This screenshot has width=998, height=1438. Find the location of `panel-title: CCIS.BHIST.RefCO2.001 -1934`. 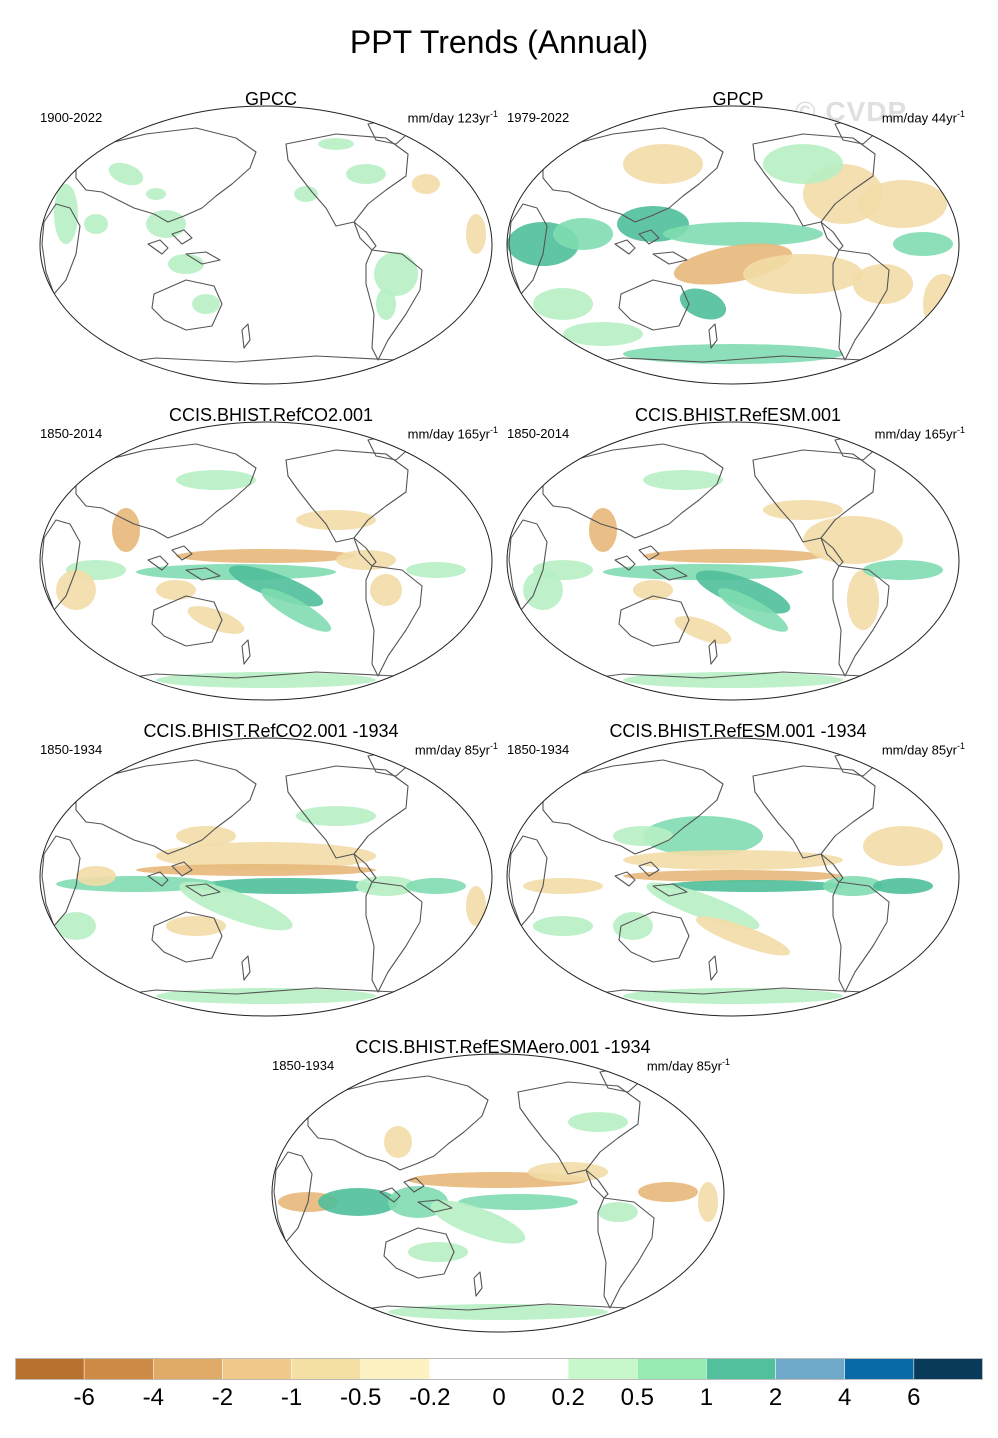

panel-title: CCIS.BHIST.RefCO2.001 -1934 is located at coordinates (271, 731).